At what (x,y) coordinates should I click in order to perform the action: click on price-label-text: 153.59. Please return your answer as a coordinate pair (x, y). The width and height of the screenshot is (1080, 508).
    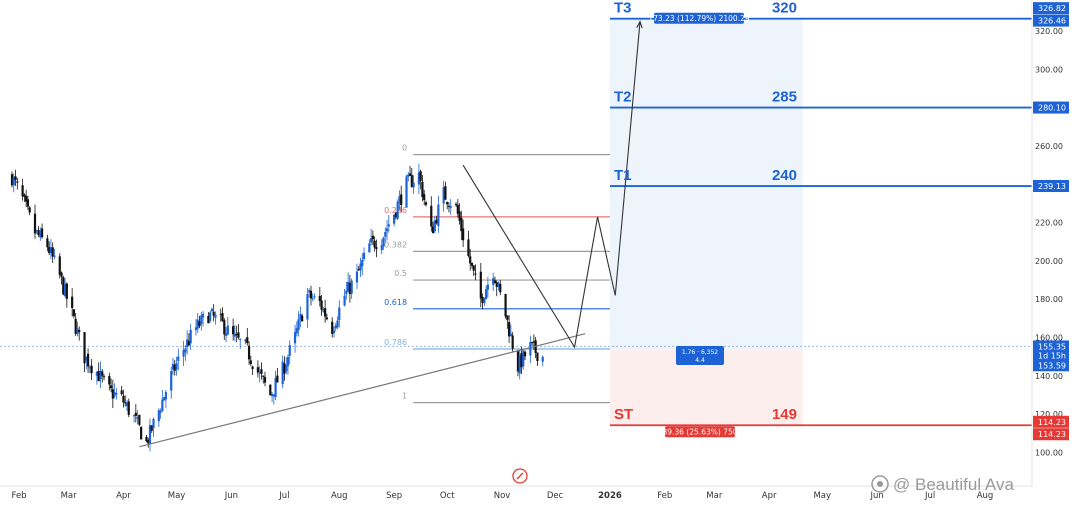
    Looking at the image, I should click on (1052, 365).